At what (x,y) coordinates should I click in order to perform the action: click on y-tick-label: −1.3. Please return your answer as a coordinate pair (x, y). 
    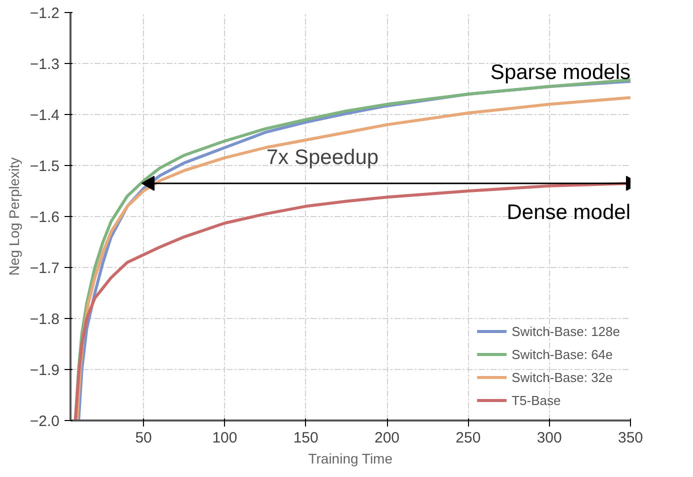
    Looking at the image, I should click on (45, 64).